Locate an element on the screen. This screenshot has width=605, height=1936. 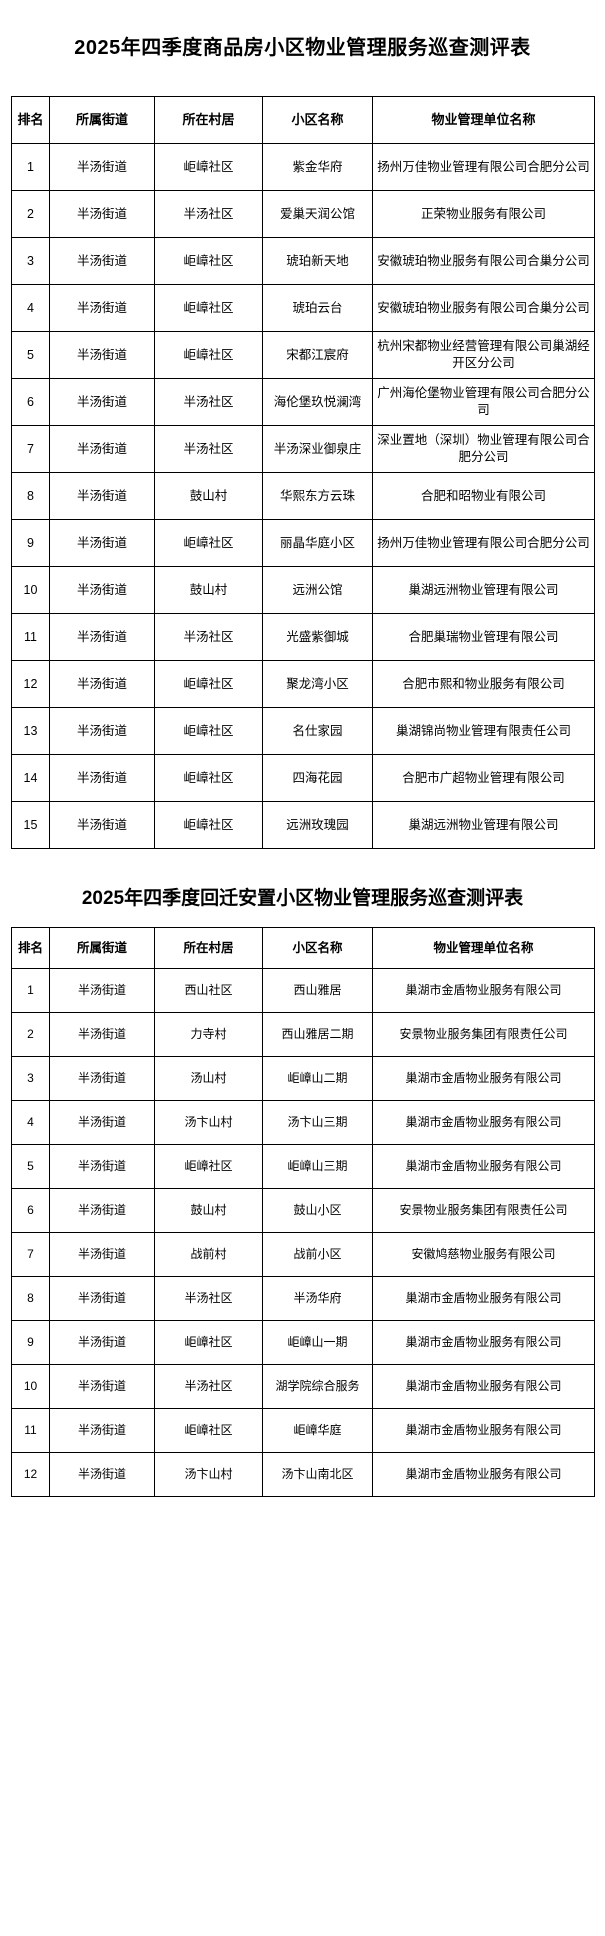
cell-rank: 15 is located at coordinates (30, 825).